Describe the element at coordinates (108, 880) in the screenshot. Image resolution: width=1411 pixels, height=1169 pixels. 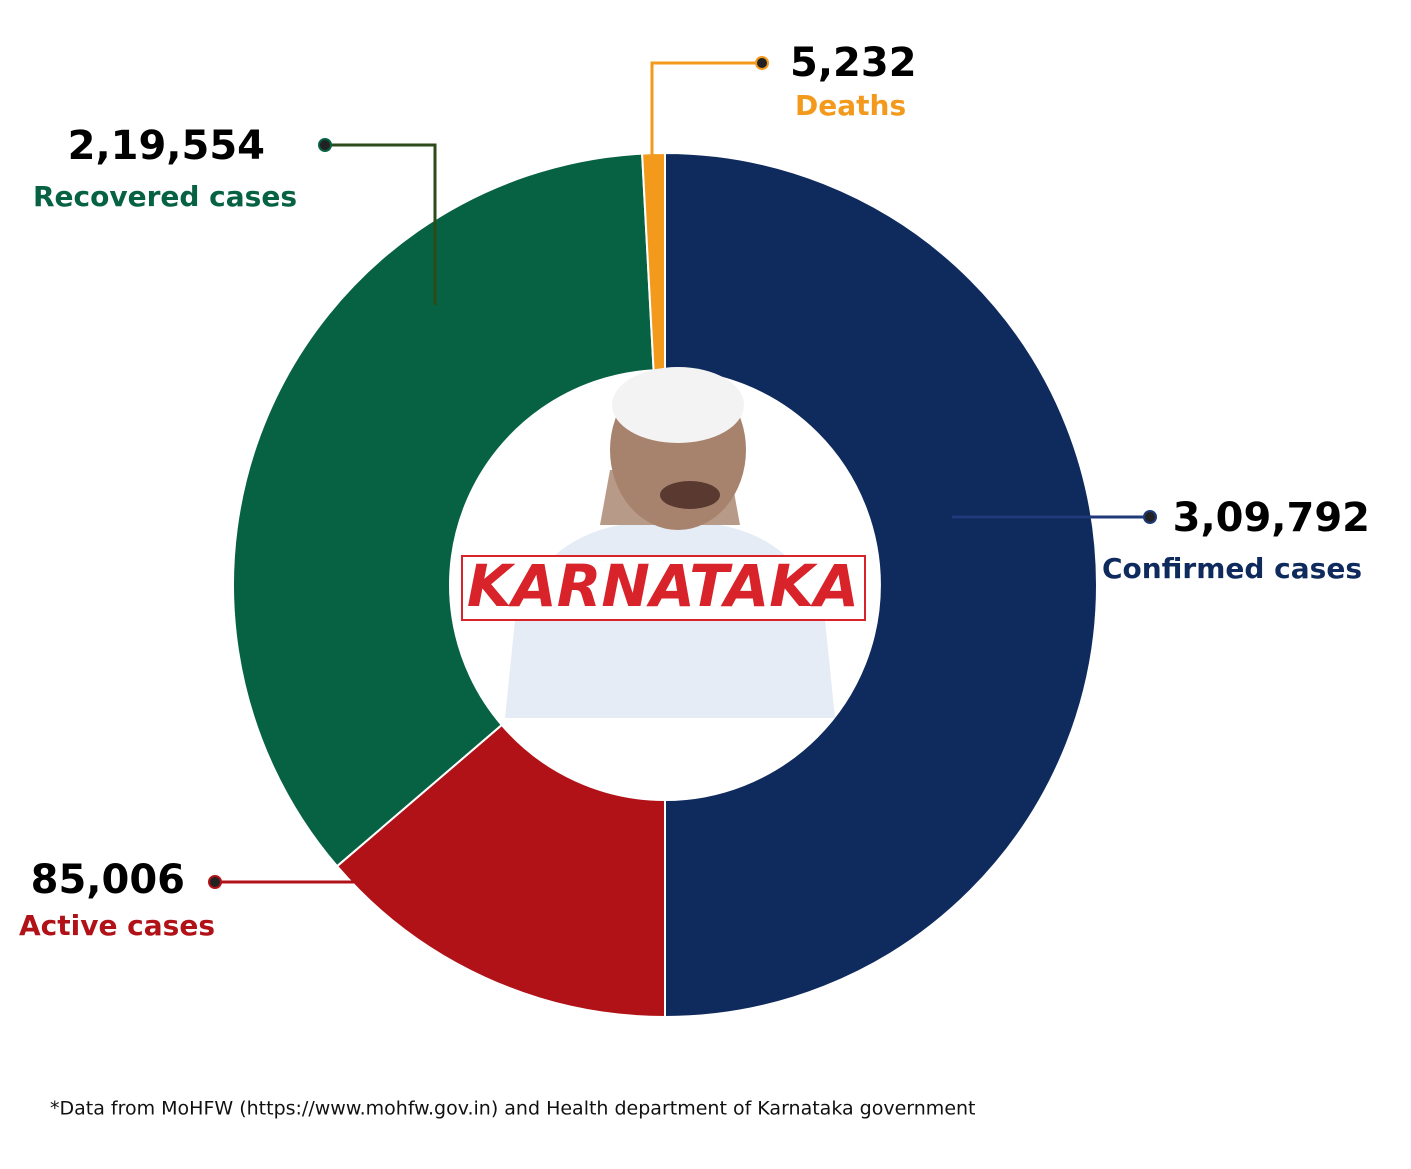
I see `value-label: 85,006` at that location.